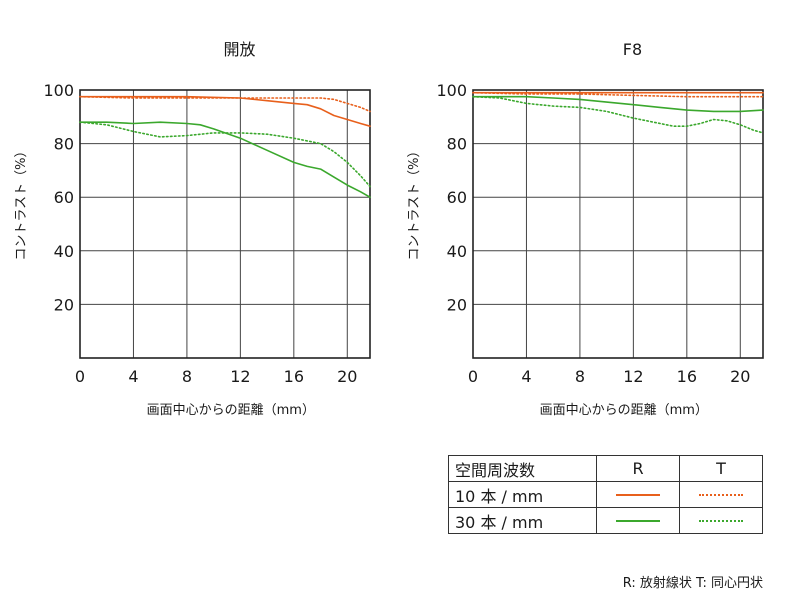  What do you see at coordinates (522, 520) in the screenshot?
I see `legend-row-30-label: 30 本 / mm` at bounding box center [522, 520].